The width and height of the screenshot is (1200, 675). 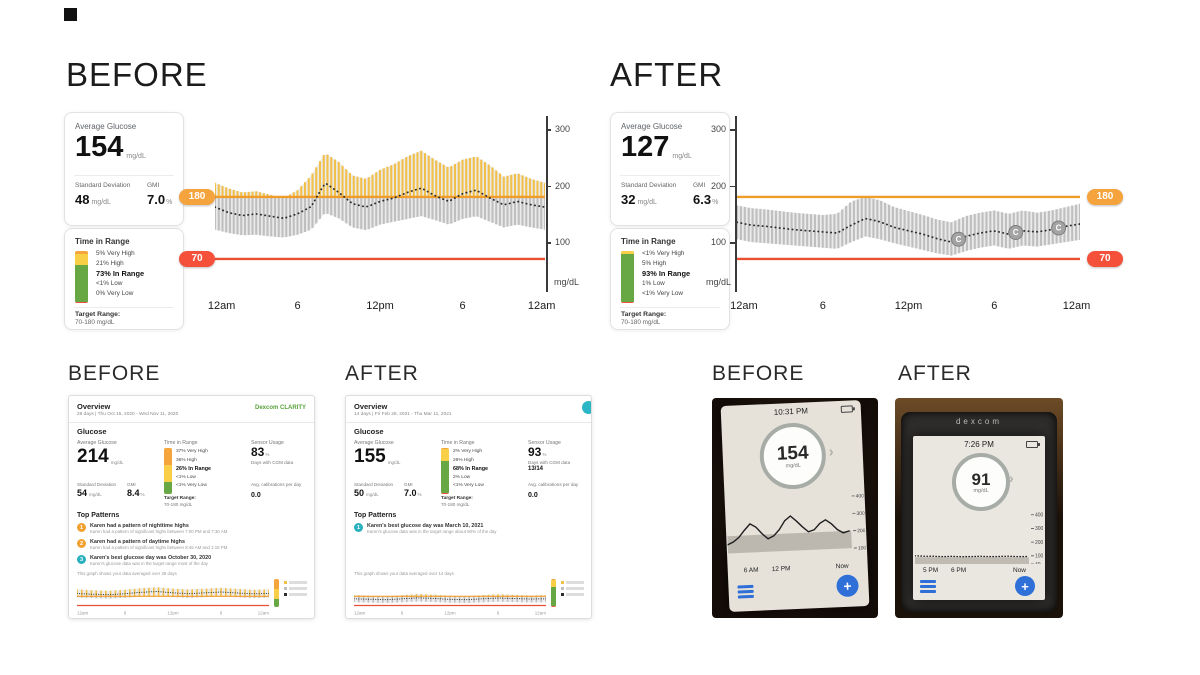 I want to click on tir-very-high-label: Very High, so click(x=670, y=253).